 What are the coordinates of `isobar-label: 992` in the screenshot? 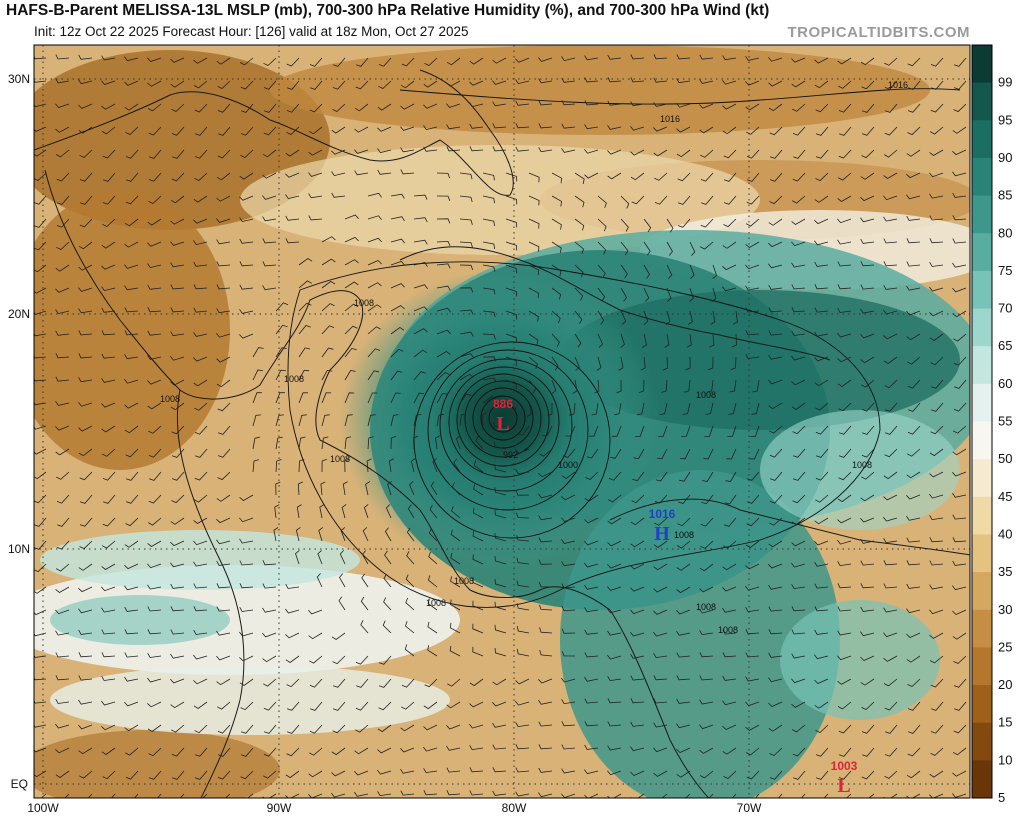 It's located at (510, 455).